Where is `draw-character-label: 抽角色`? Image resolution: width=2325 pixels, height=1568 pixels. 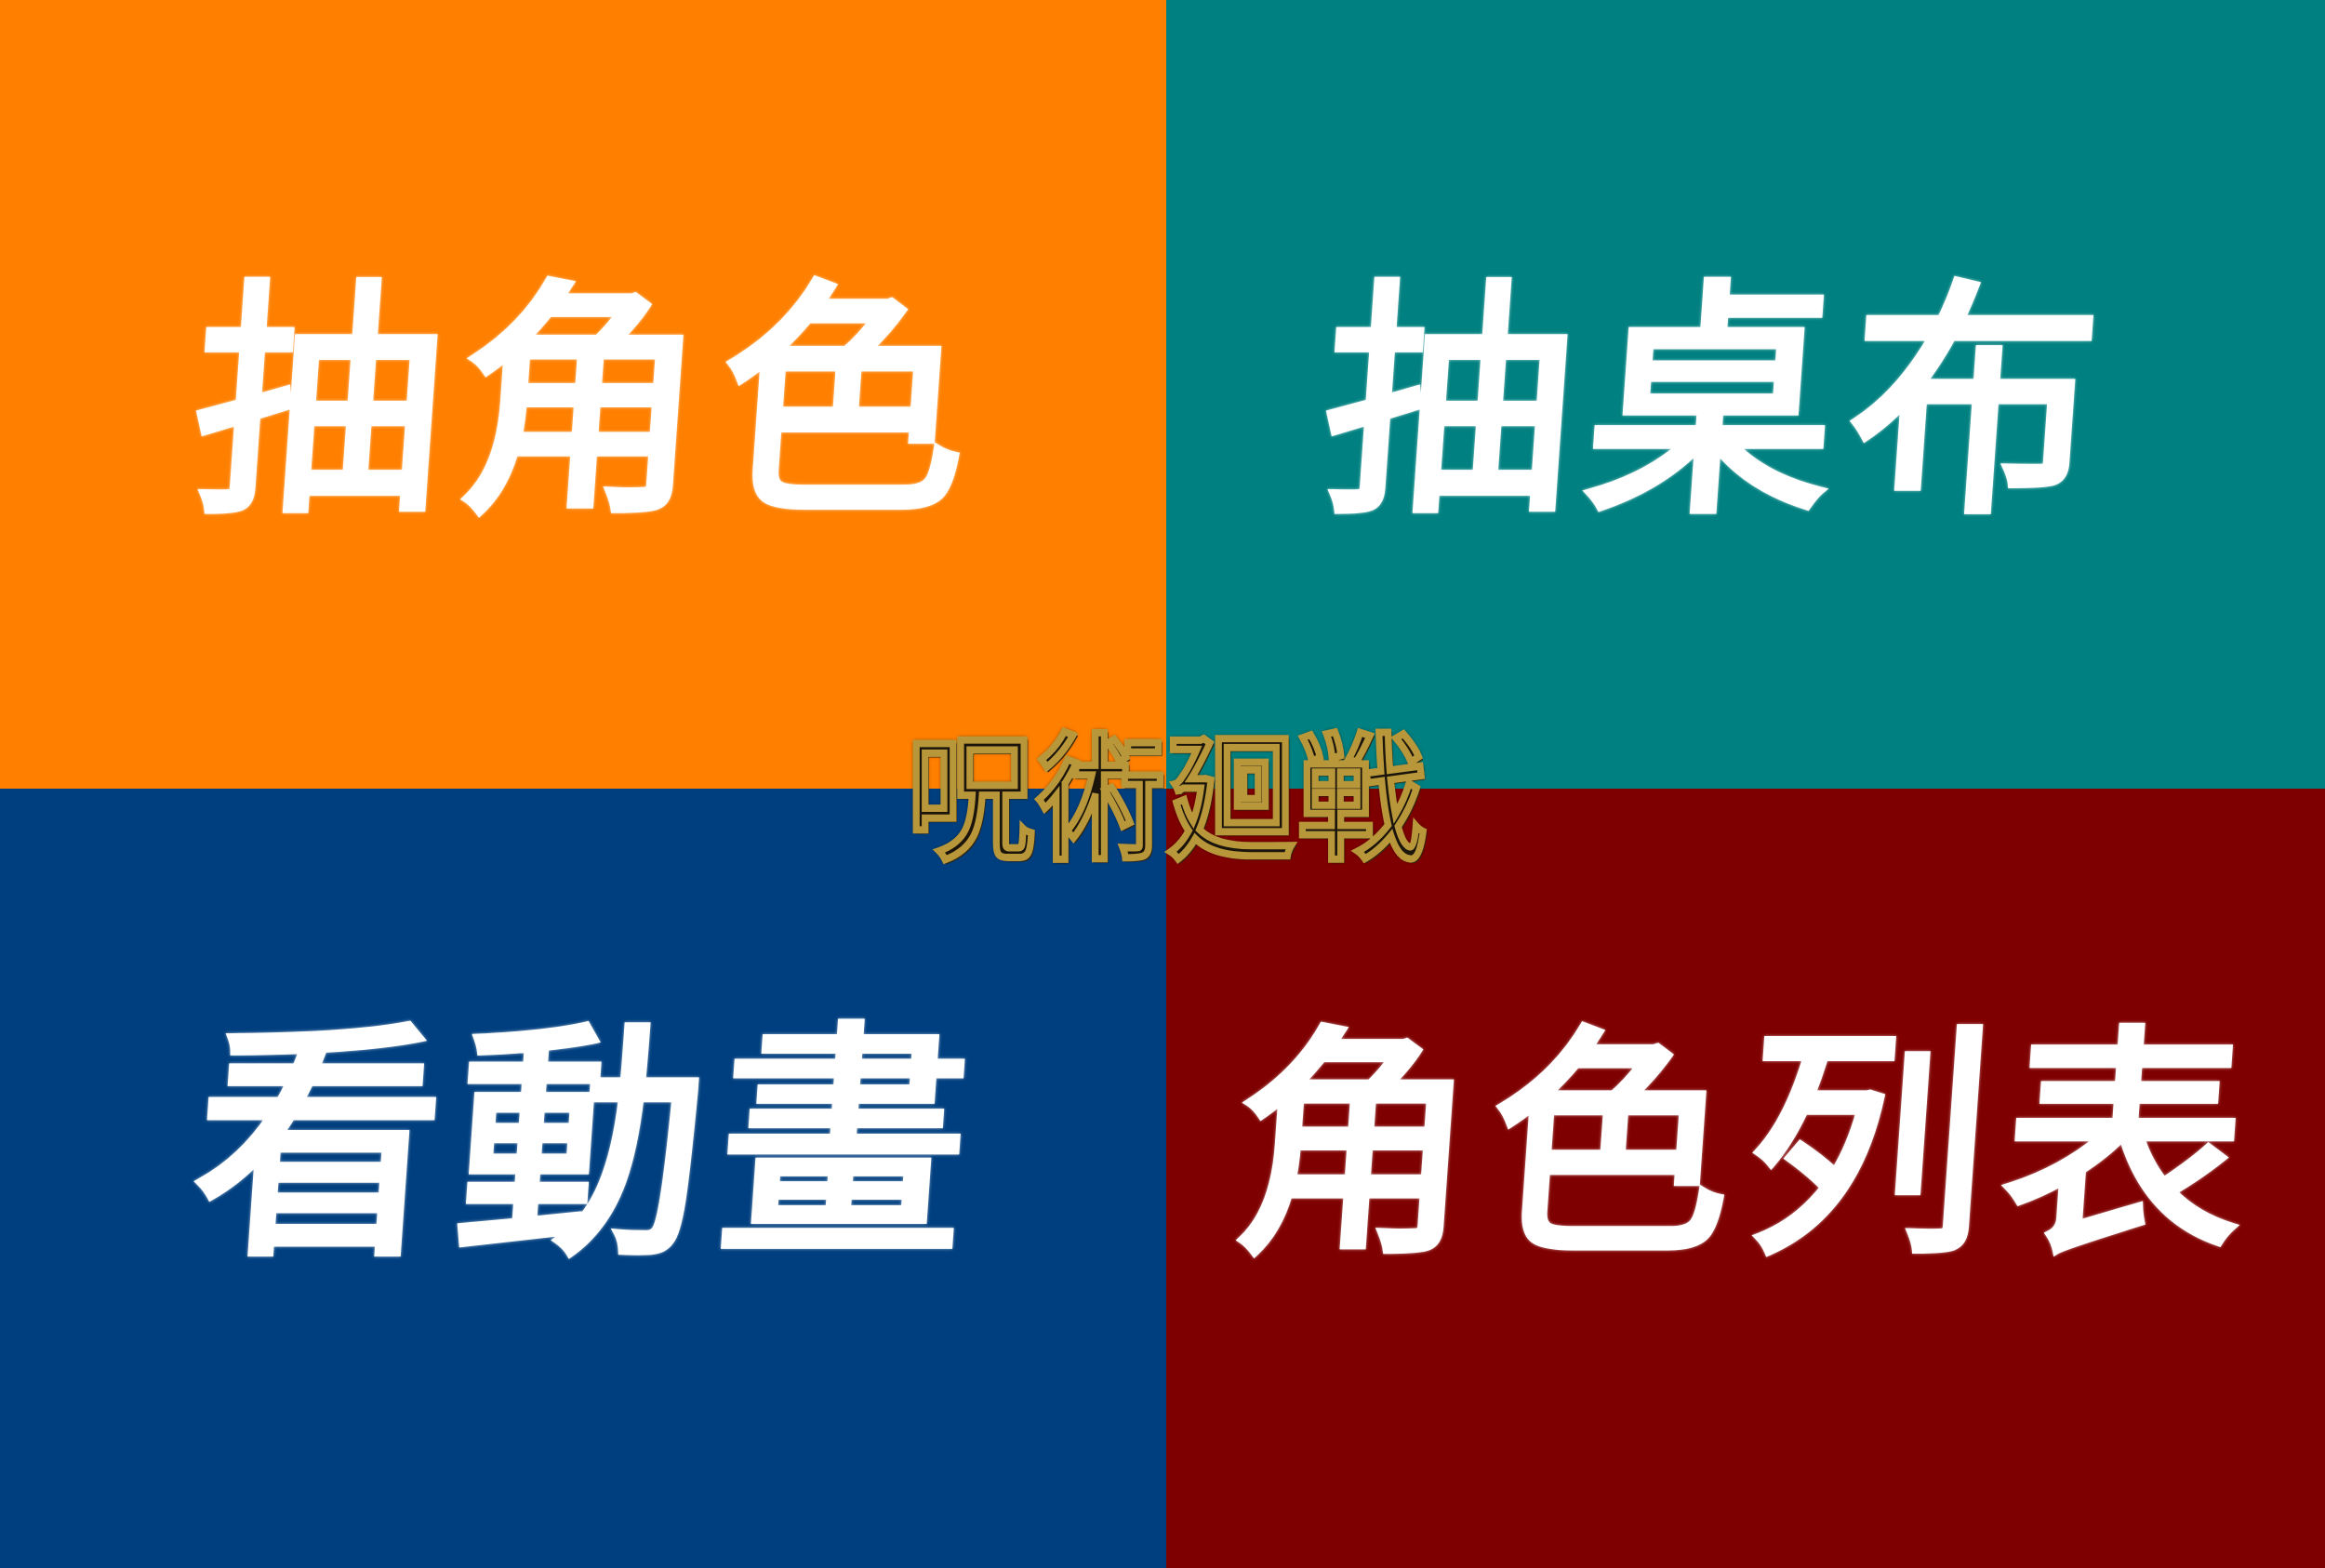
draw-character-label: 抽角色 is located at coordinates (588, 403).